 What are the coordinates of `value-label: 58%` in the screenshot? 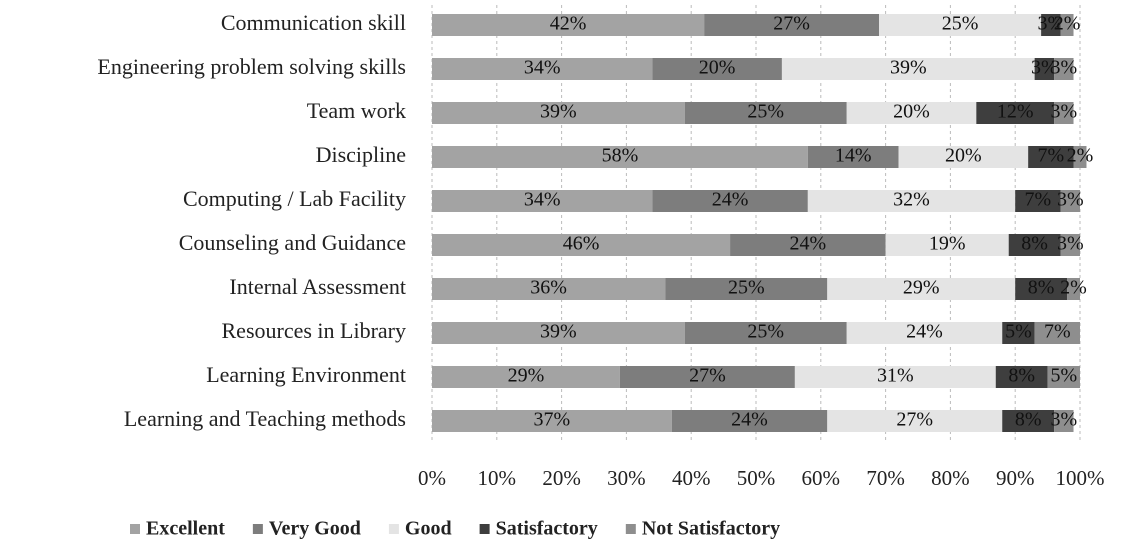 It's located at (620, 156).